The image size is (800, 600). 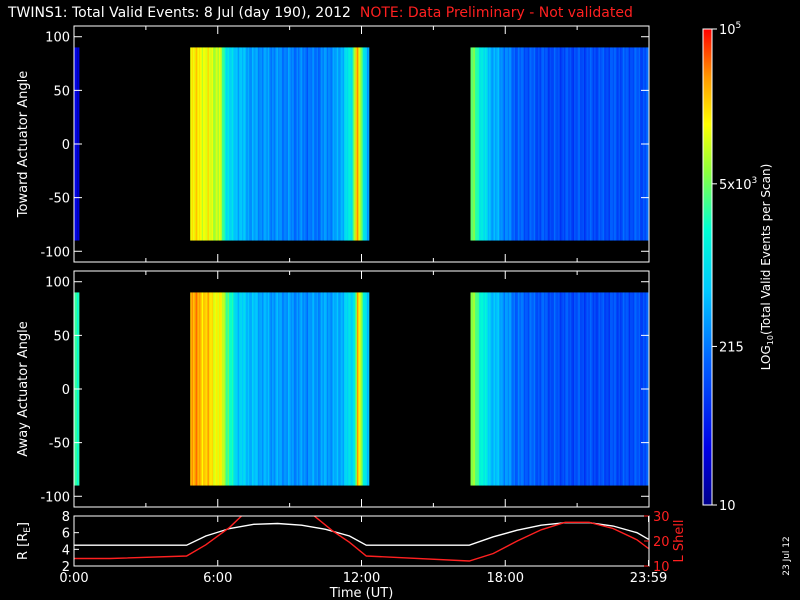 I want to click on y-tick-label: -100, so click(x=55, y=252).